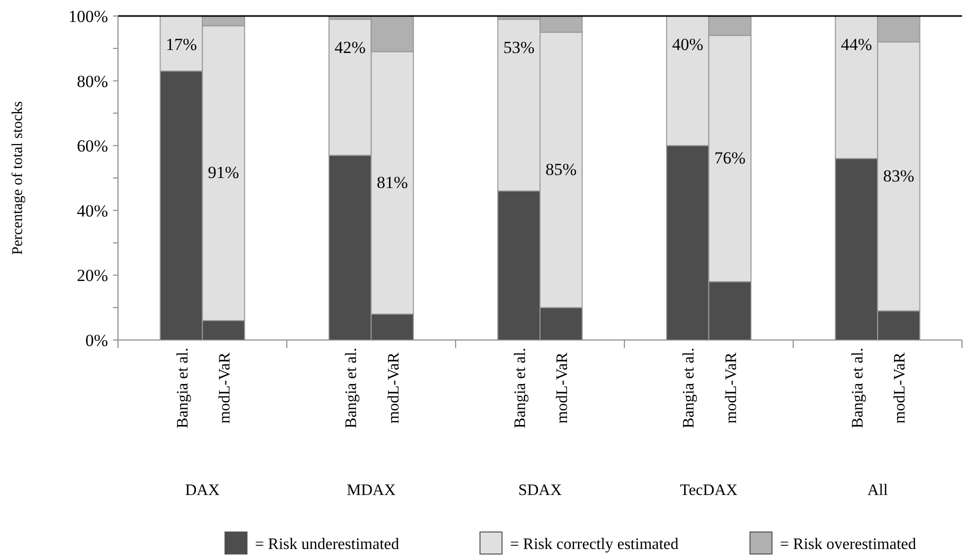 The height and width of the screenshot is (558, 971). I want to click on legend-label: = Risk correctly estimated, so click(594, 544).